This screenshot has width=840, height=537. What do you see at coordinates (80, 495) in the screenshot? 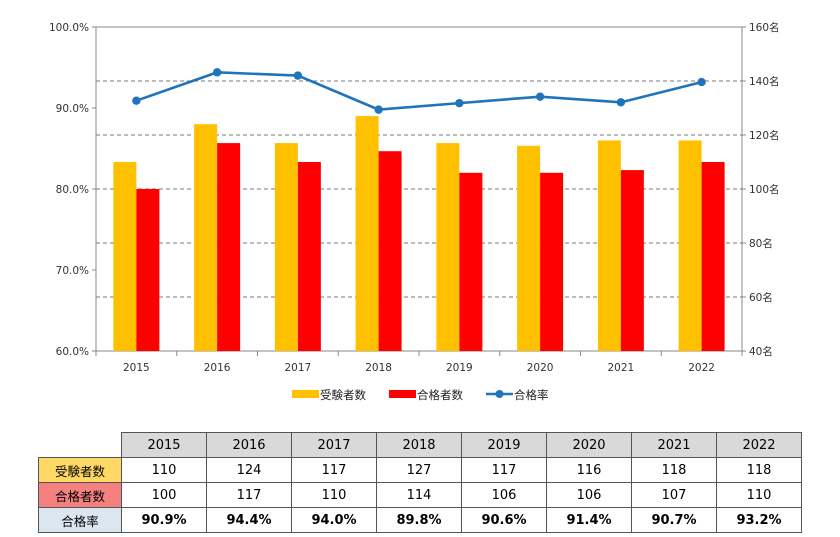
I see `row-label-passers: 合格者数` at bounding box center [80, 495].